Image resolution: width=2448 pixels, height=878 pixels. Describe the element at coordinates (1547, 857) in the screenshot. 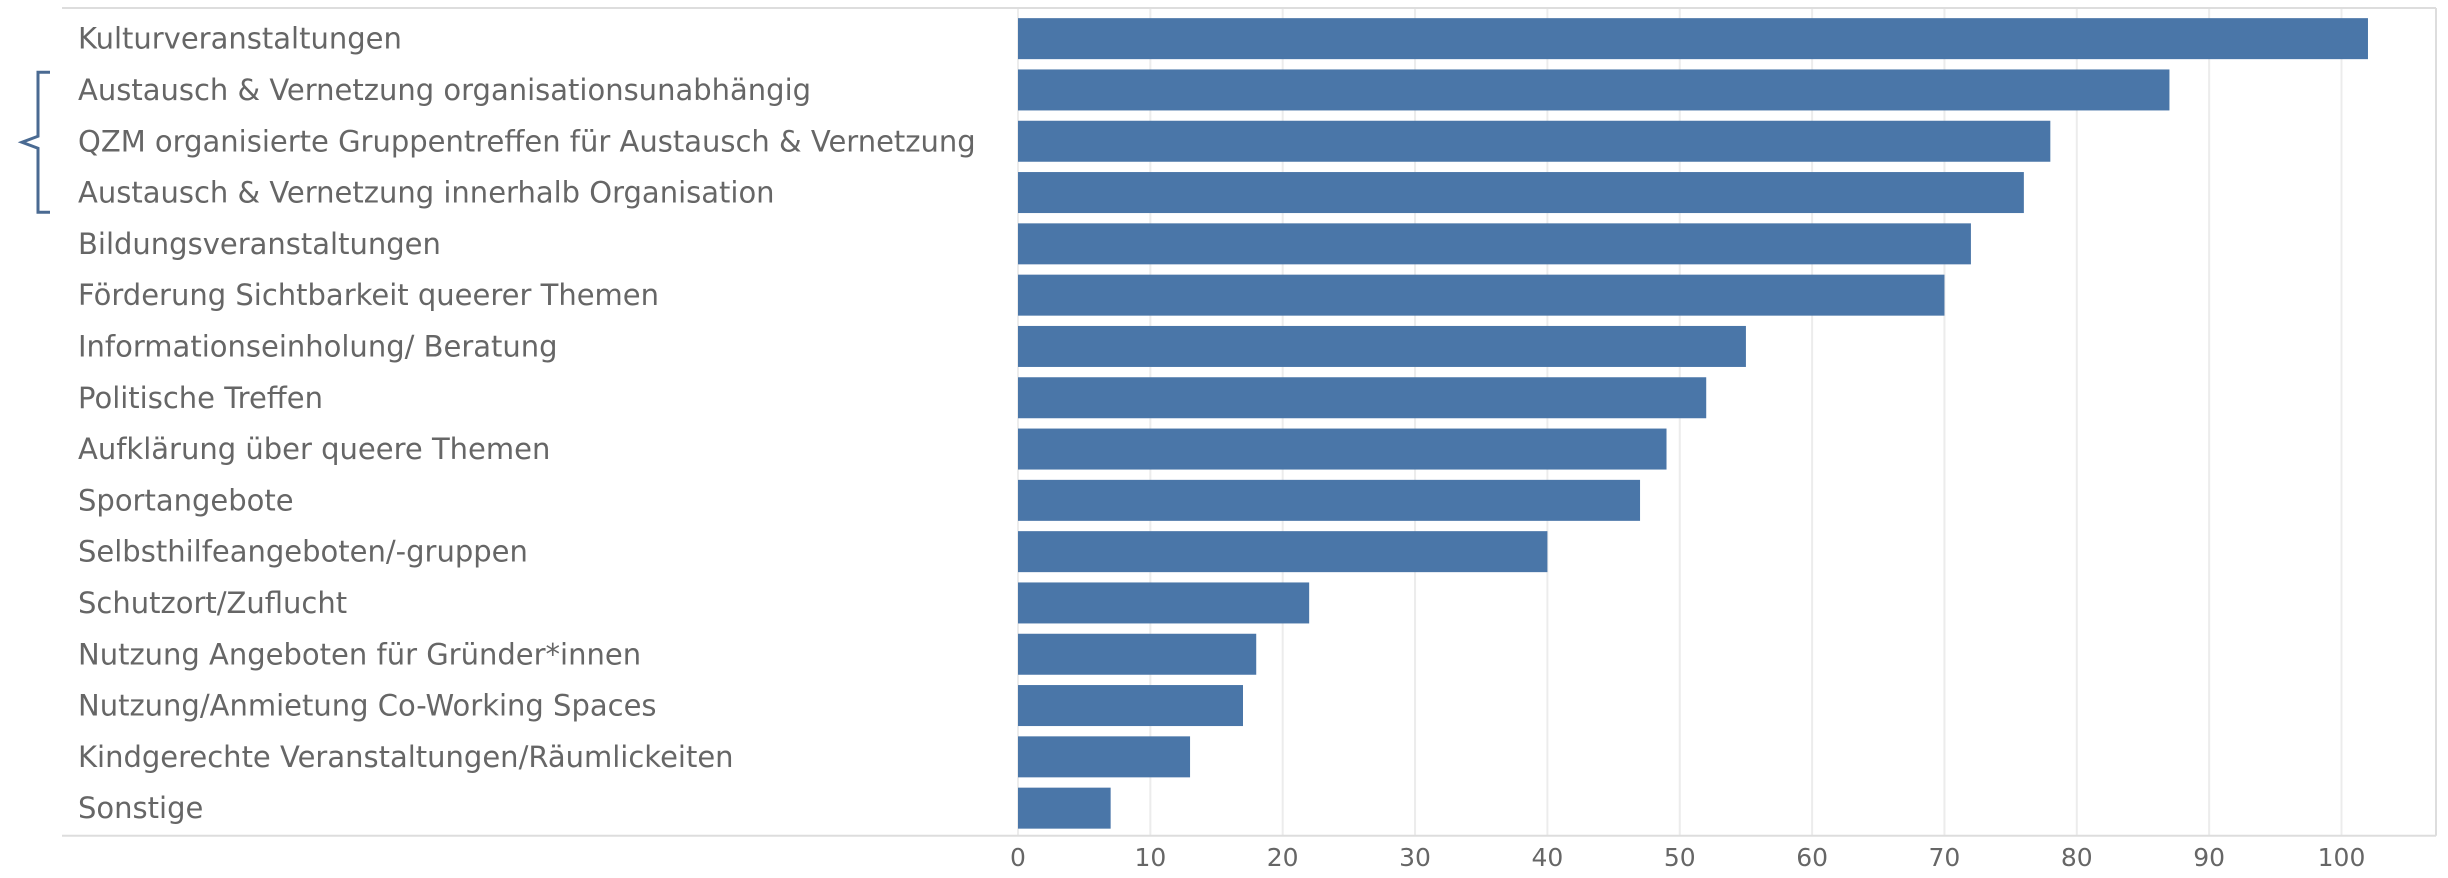

I see `x-tick-label: 40` at that location.